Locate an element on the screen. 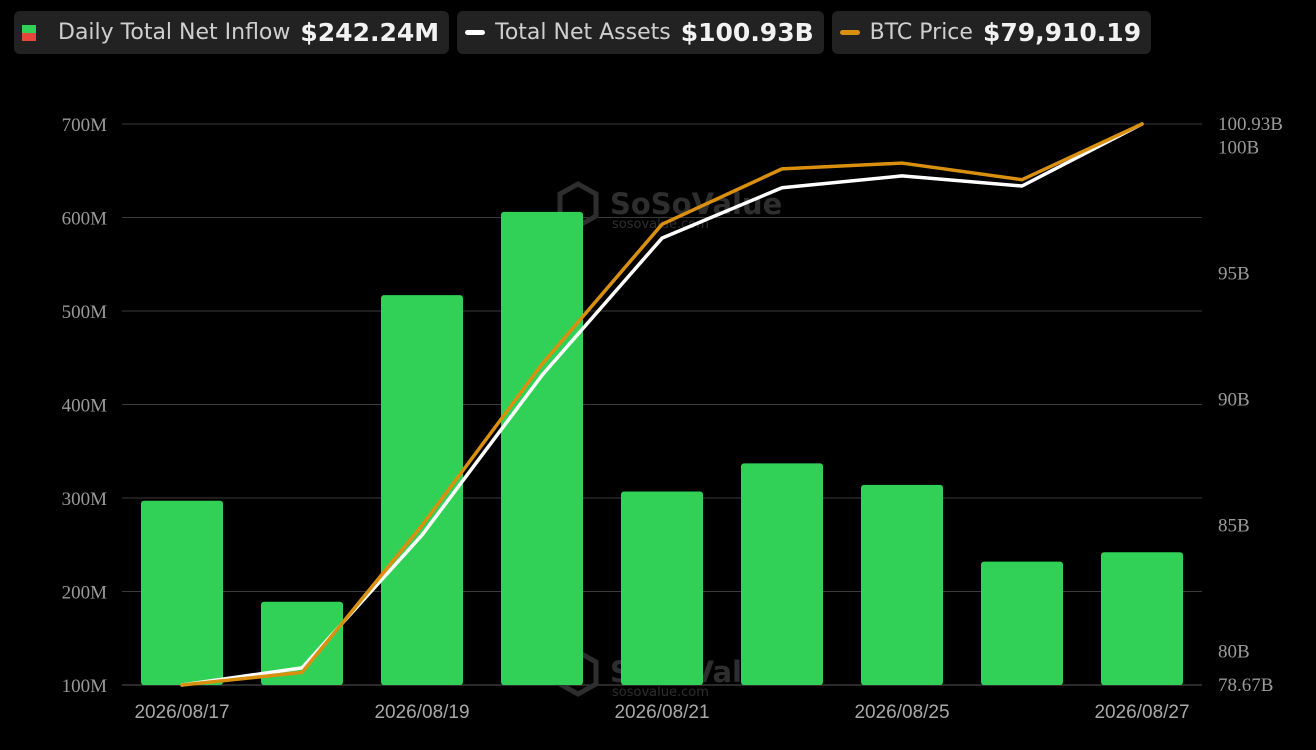 This screenshot has width=1316, height=750. legend-btc-value: $79,910.19 is located at coordinates (1062, 32).